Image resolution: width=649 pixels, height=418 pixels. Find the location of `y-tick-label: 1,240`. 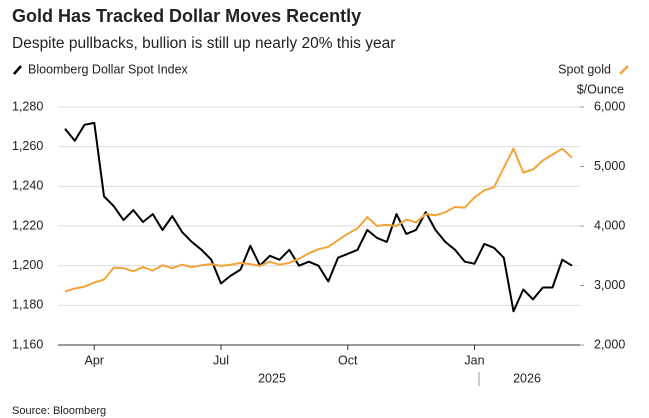

y-tick-label: 1,240 is located at coordinates (27, 186).